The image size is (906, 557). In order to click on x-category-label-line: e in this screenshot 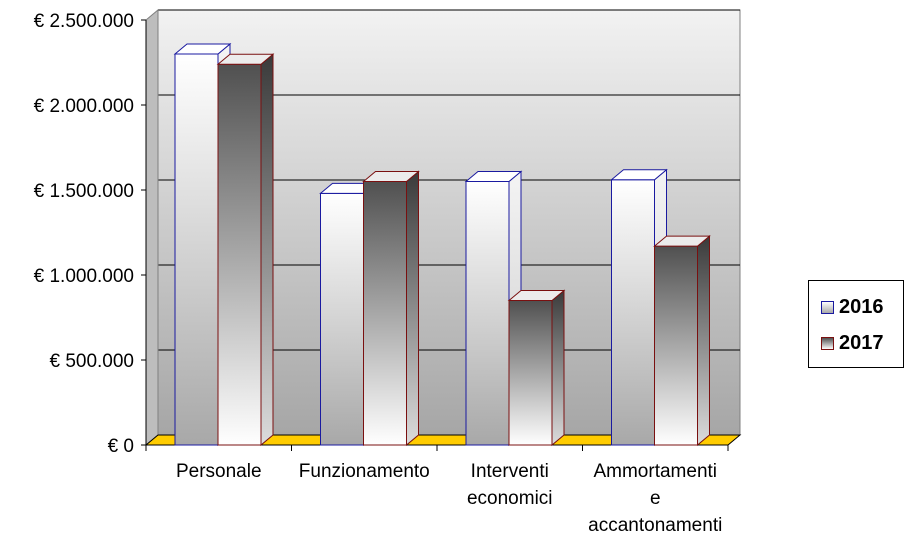, I will do `click(655, 498)`.